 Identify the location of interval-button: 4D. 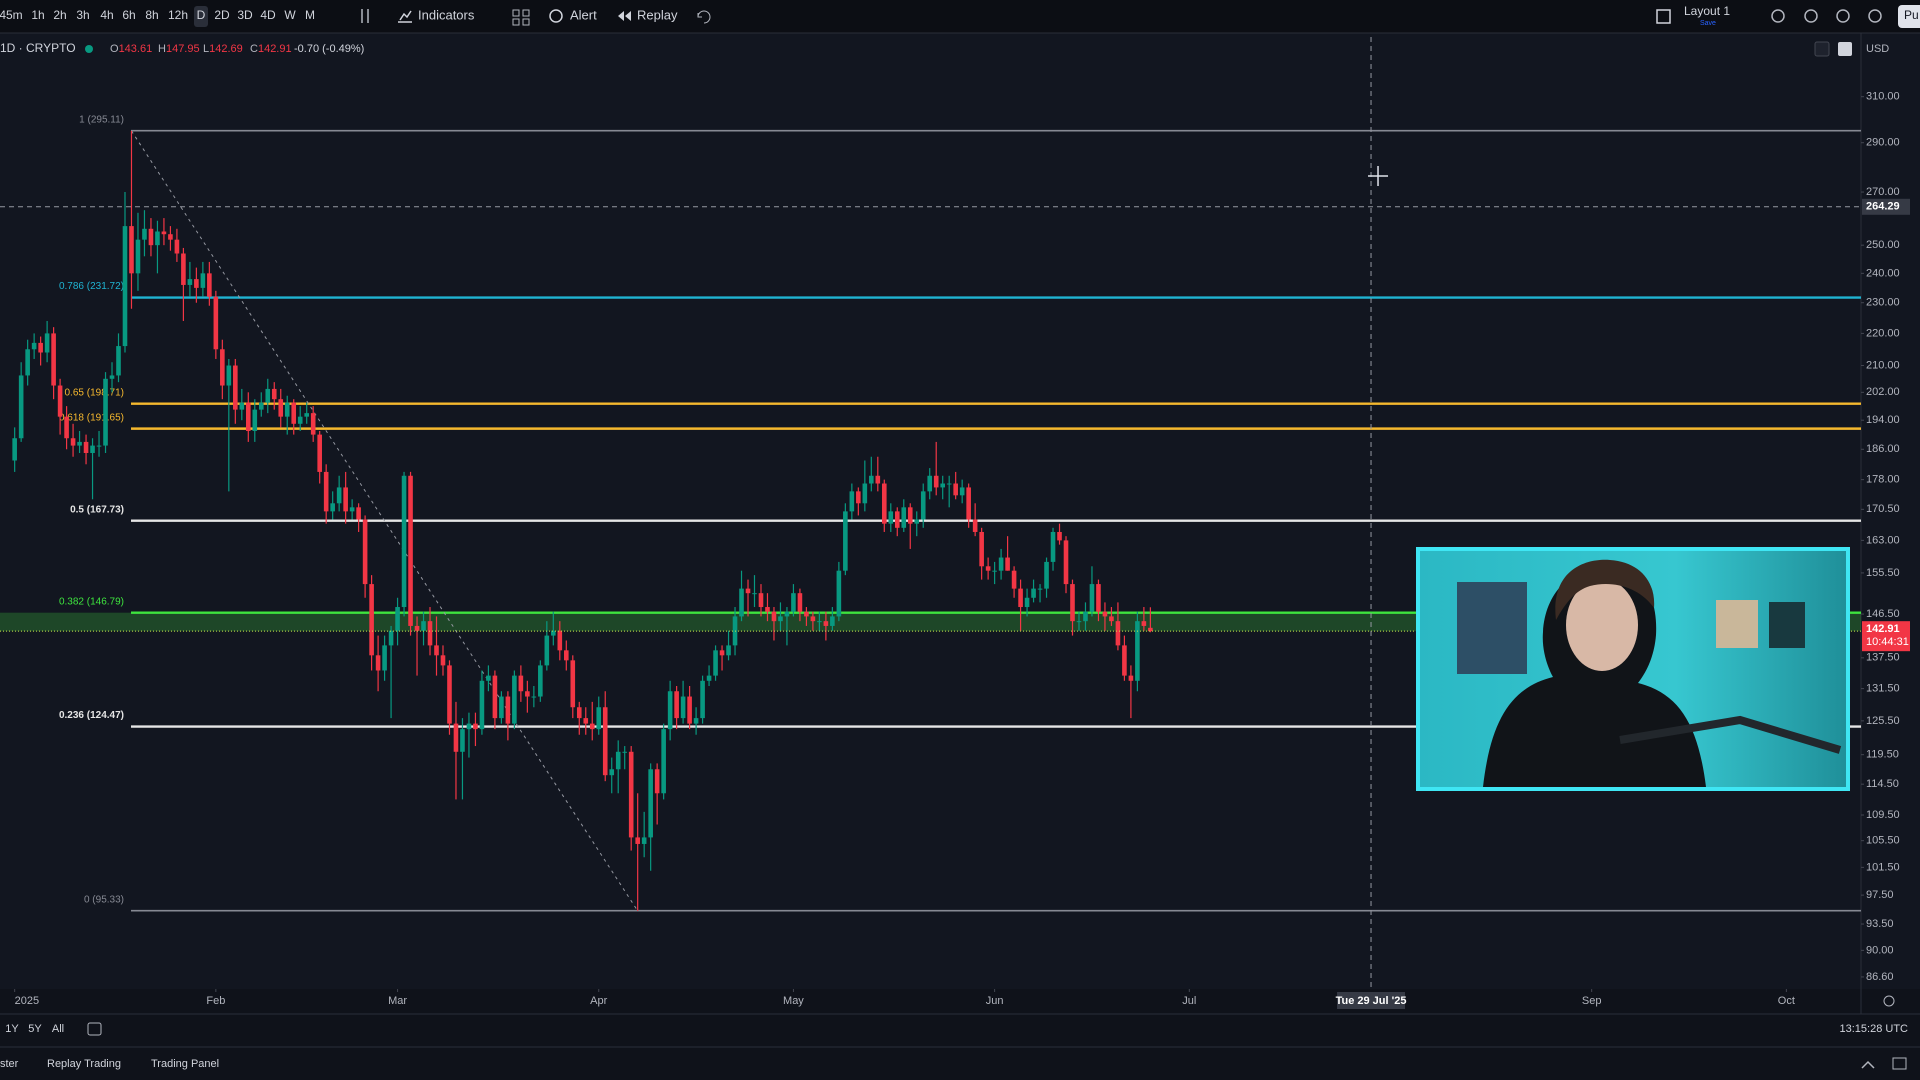
(268, 15).